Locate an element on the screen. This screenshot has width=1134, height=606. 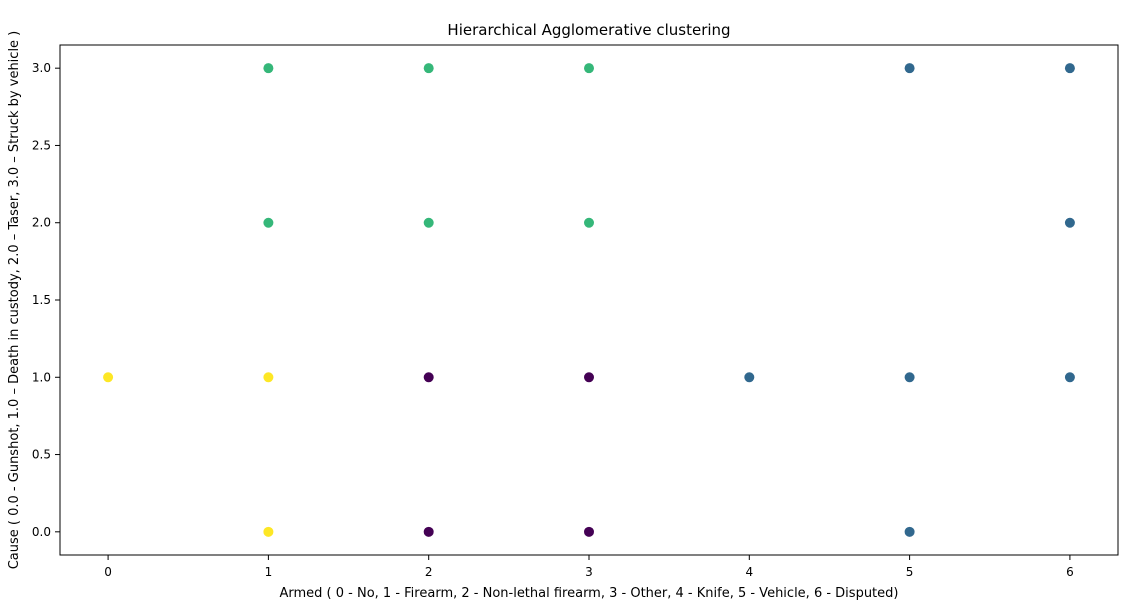
chart-title: Hierarchical Agglomerative clustering is located at coordinates (588, 30).